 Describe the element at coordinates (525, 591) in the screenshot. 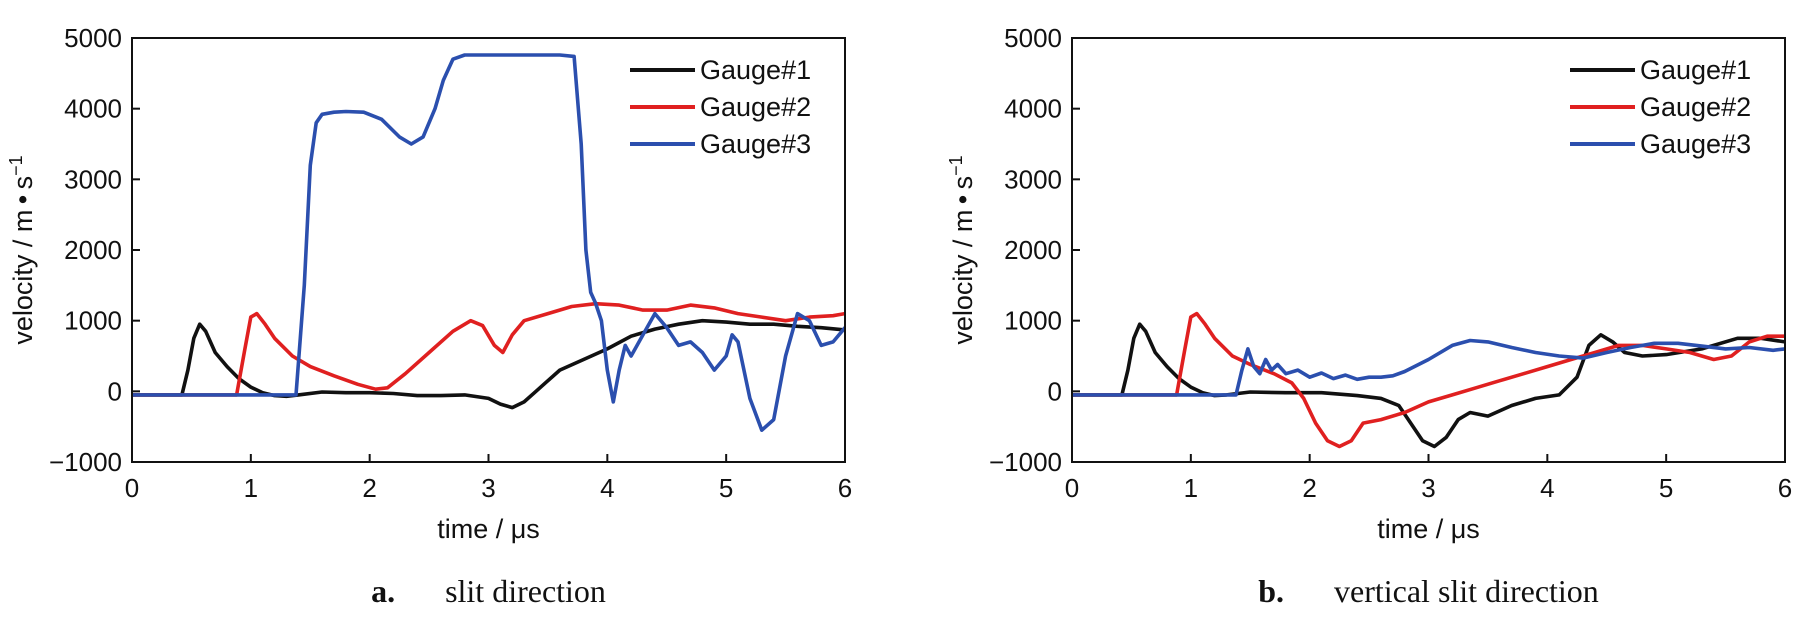

I see `panel-caption: slit direction` at that location.